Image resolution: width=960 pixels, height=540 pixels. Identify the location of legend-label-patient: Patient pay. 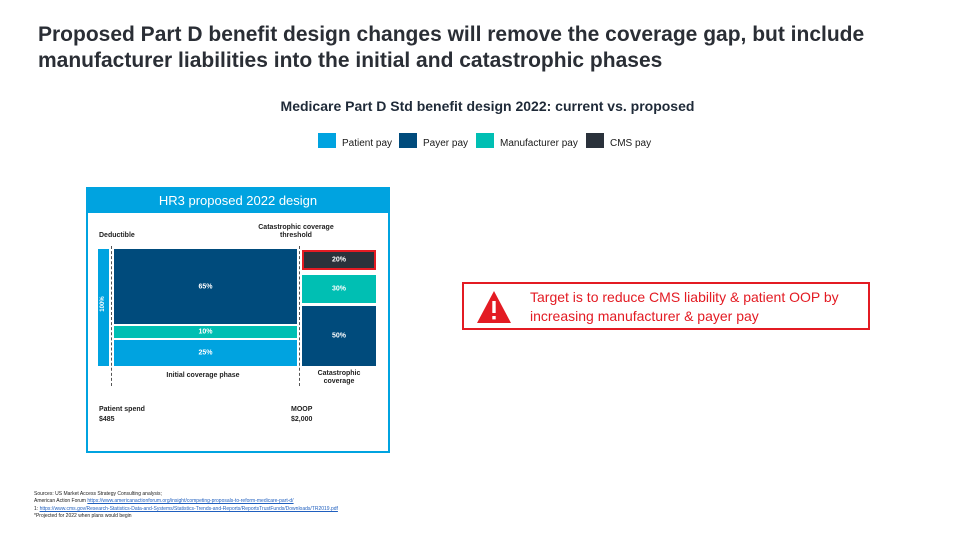
(367, 143).